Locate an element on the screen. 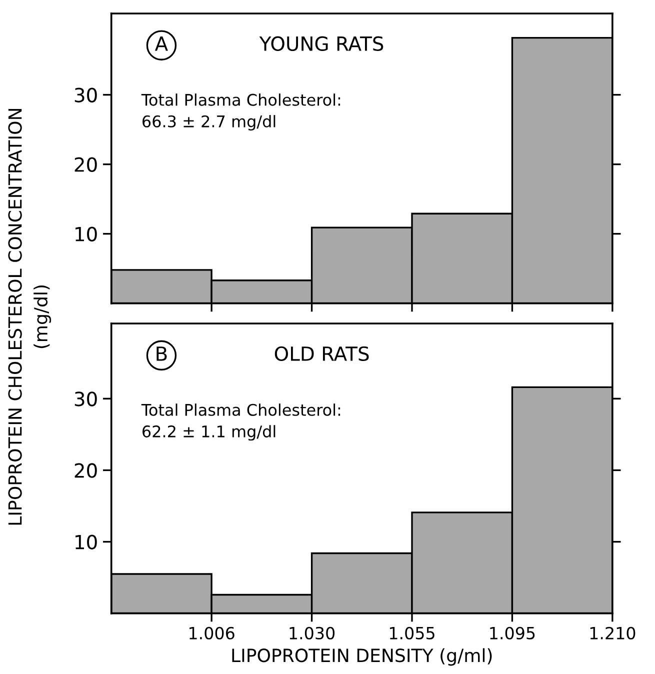 This screenshot has width=655, height=674. x-tick-label: 1.030 is located at coordinates (312, 633).